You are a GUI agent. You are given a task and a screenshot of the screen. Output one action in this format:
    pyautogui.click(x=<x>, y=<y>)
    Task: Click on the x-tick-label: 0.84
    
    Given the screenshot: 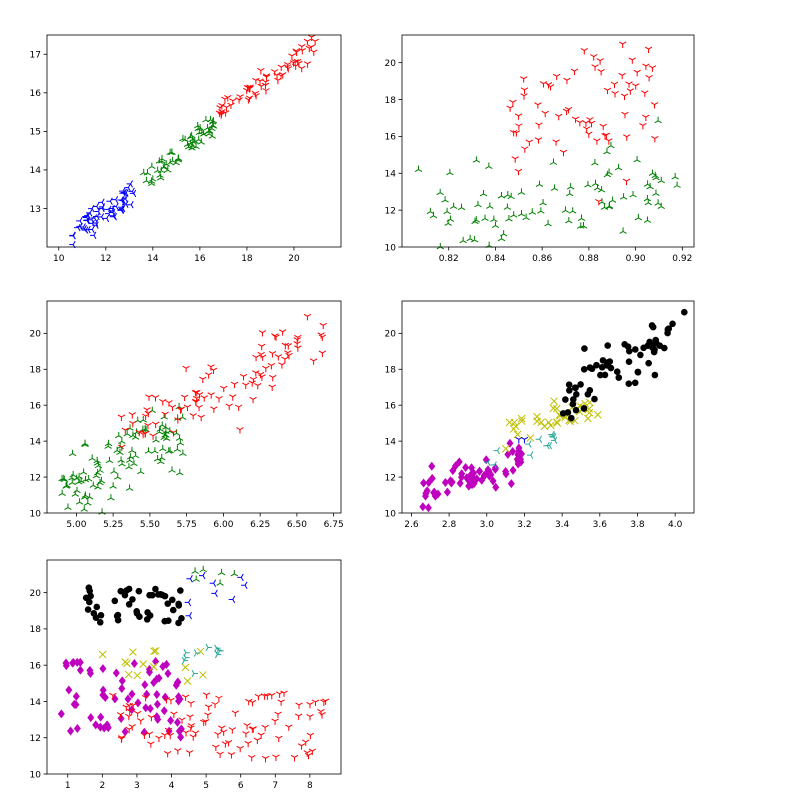 What is the action you would take?
    pyautogui.click(x=495, y=259)
    